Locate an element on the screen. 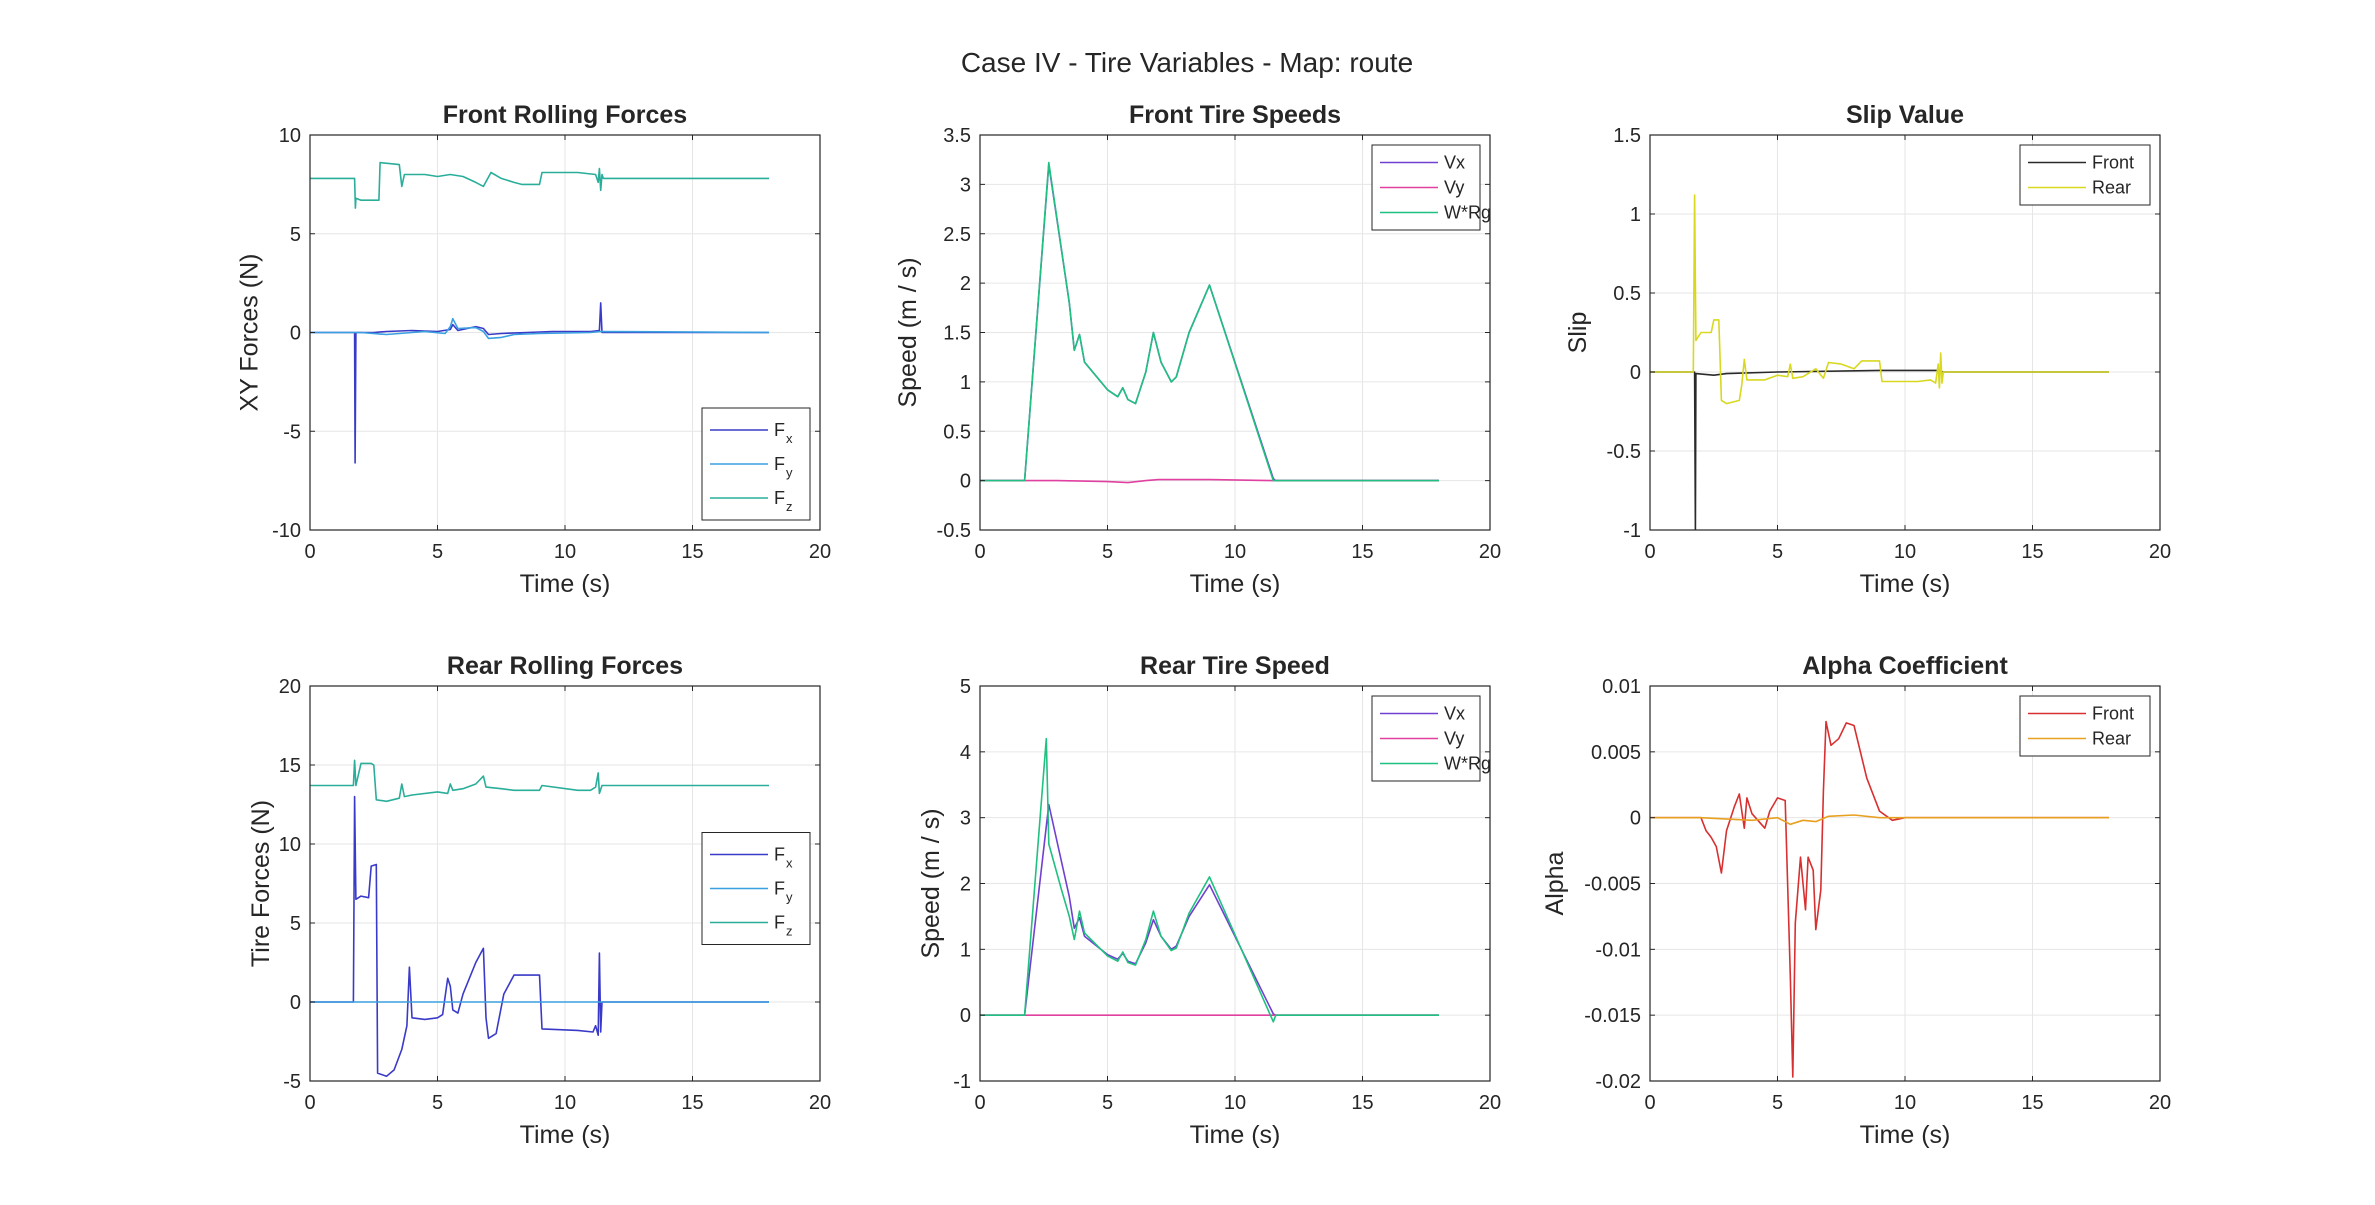 This screenshot has width=2375, height=1205. y-tick-label: -0.01 is located at coordinates (1618, 950).